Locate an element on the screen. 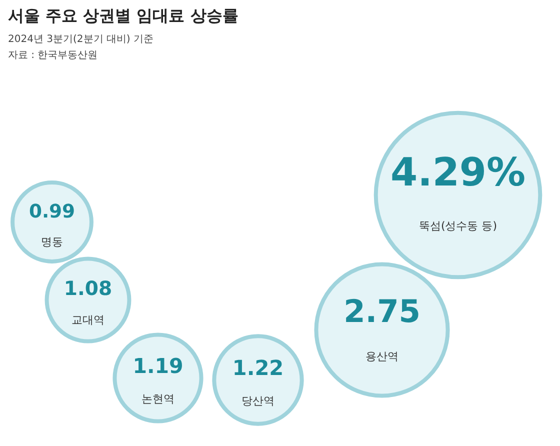 This screenshot has width=560, height=446. data-label: 1.22 is located at coordinates (258, 368).